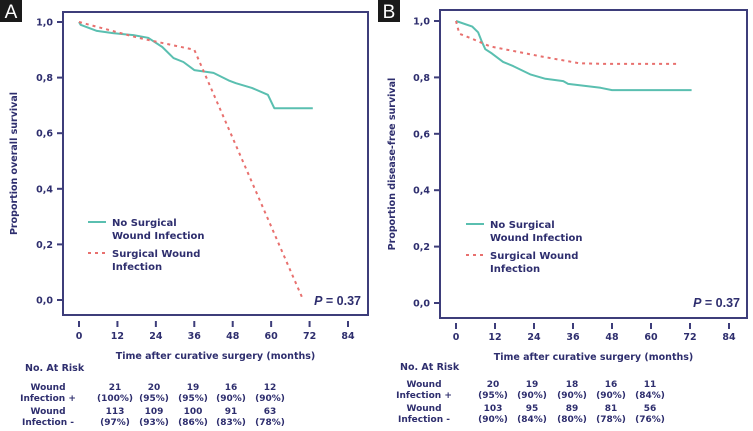 This screenshot has width=753, height=431. What do you see at coordinates (270, 388) in the screenshot?
I see `at-risk-count: 12` at bounding box center [270, 388].